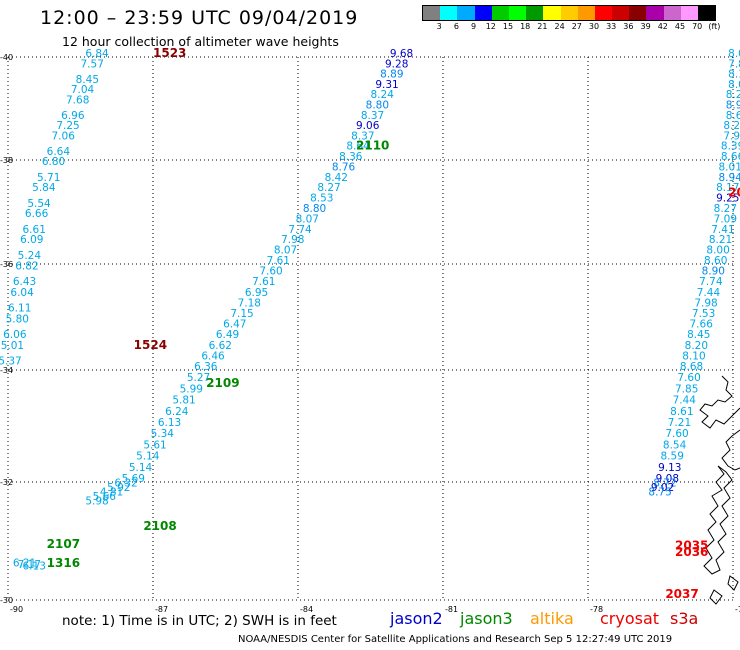 The image size is (740, 650). I want to click on wave-height-value: 6.43, so click(24, 282).